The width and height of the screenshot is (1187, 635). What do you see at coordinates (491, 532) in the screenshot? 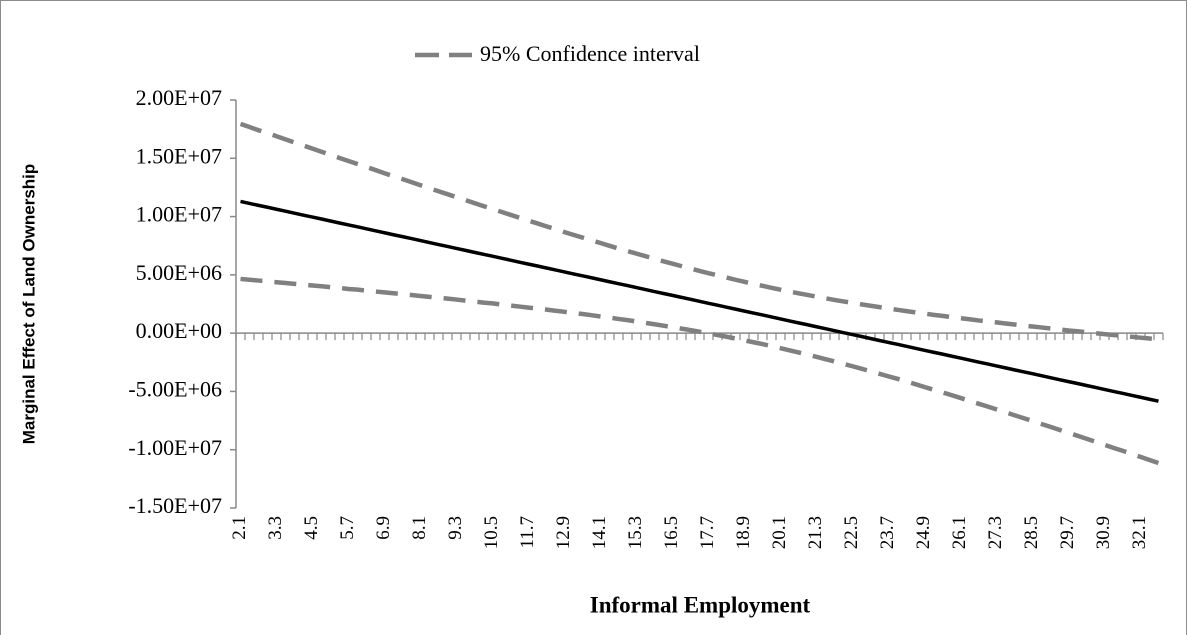
I see `x-tick-label: 10.5` at bounding box center [491, 532].